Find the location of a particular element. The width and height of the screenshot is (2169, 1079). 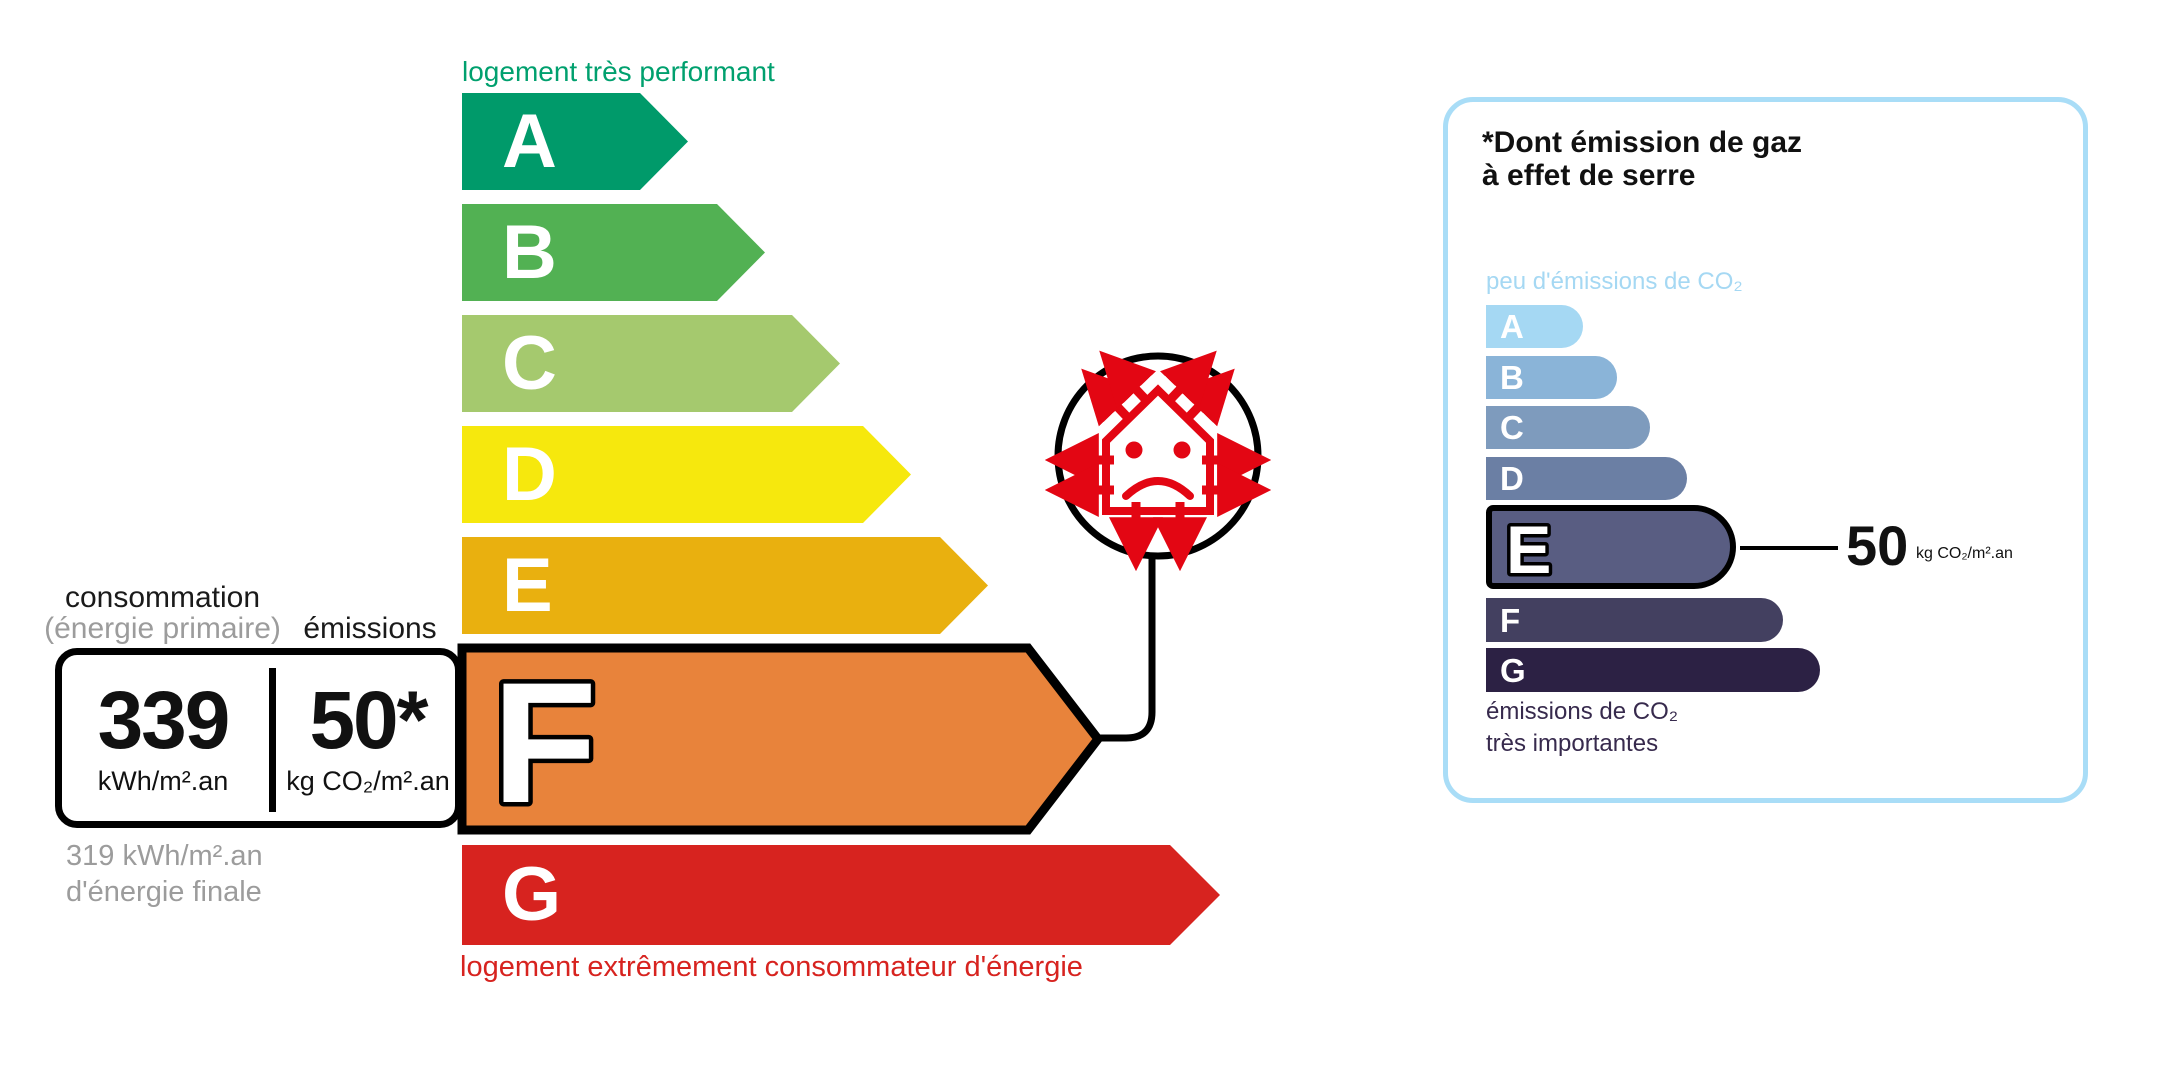

co2-panel-title-line2: à effet de serre is located at coordinates (1589, 175).